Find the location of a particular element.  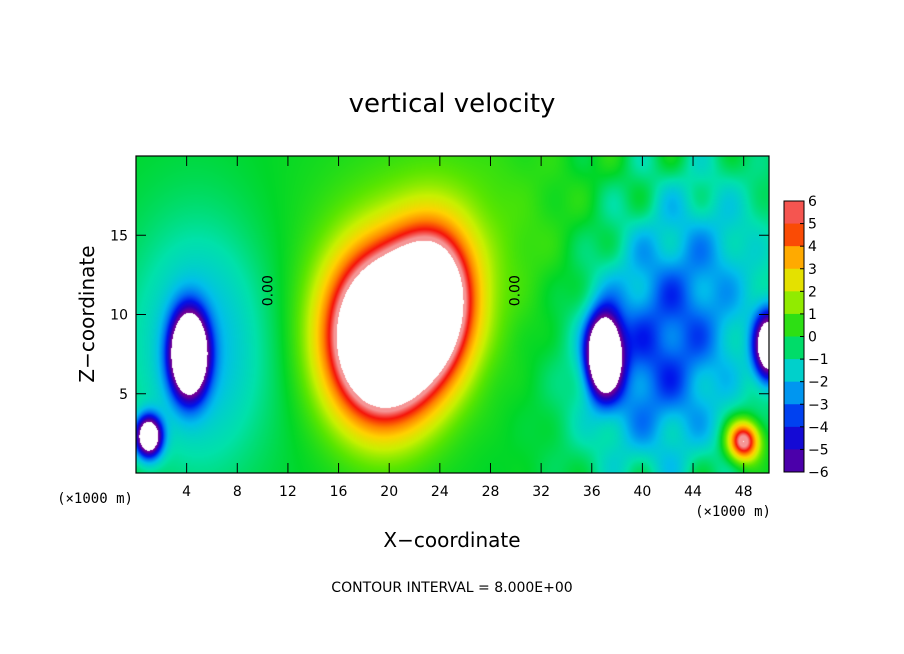

x-tick-label: 16 is located at coordinates (339, 492).